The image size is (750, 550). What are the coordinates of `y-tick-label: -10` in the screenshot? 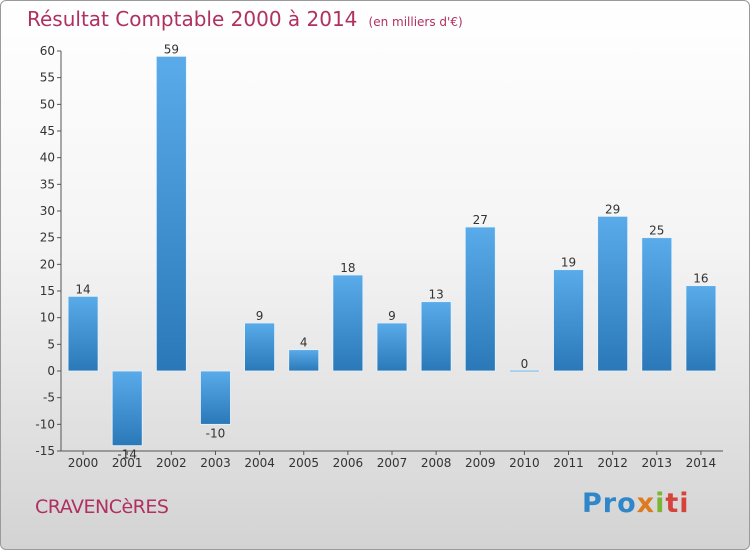 It's located at (45, 424).